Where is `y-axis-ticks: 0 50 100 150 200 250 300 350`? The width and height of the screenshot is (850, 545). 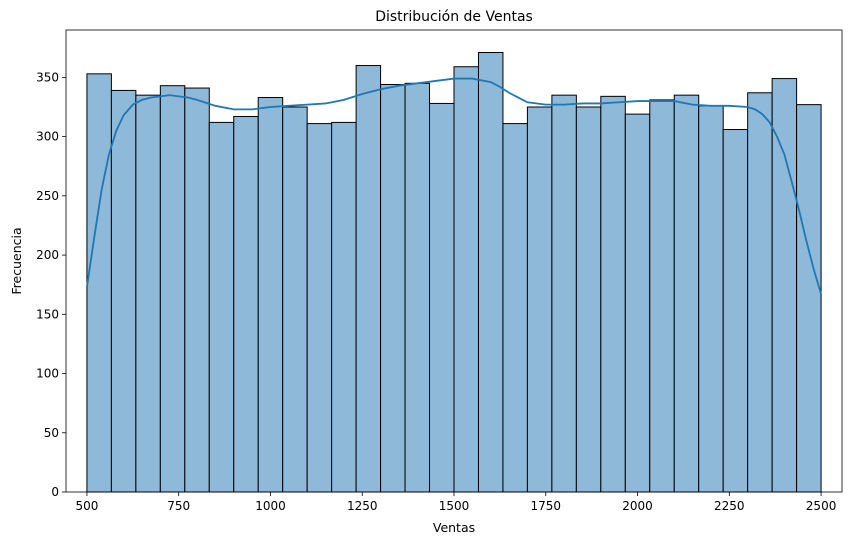
y-axis-ticks: 0 50 100 150 200 250 300 350 is located at coordinates (51, 284).